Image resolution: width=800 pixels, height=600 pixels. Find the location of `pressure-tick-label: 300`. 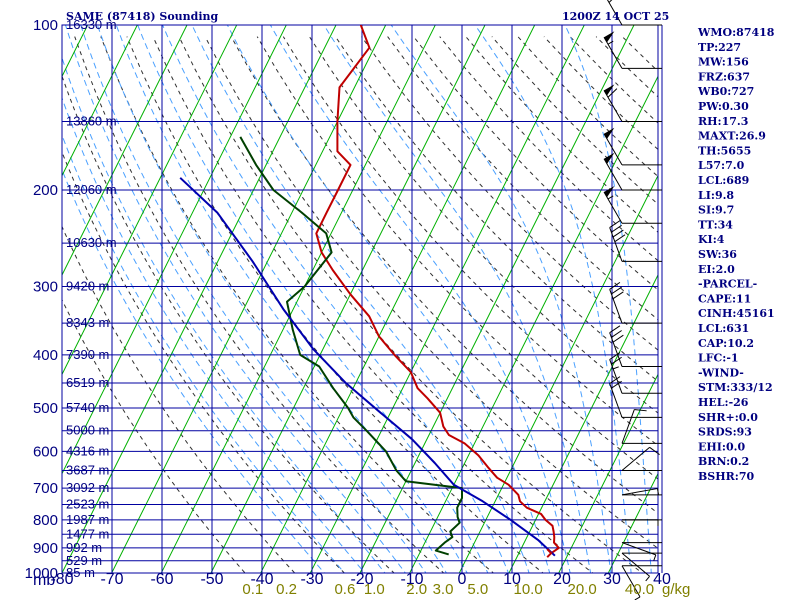

pressure-tick-label: 300 is located at coordinates (45, 287).